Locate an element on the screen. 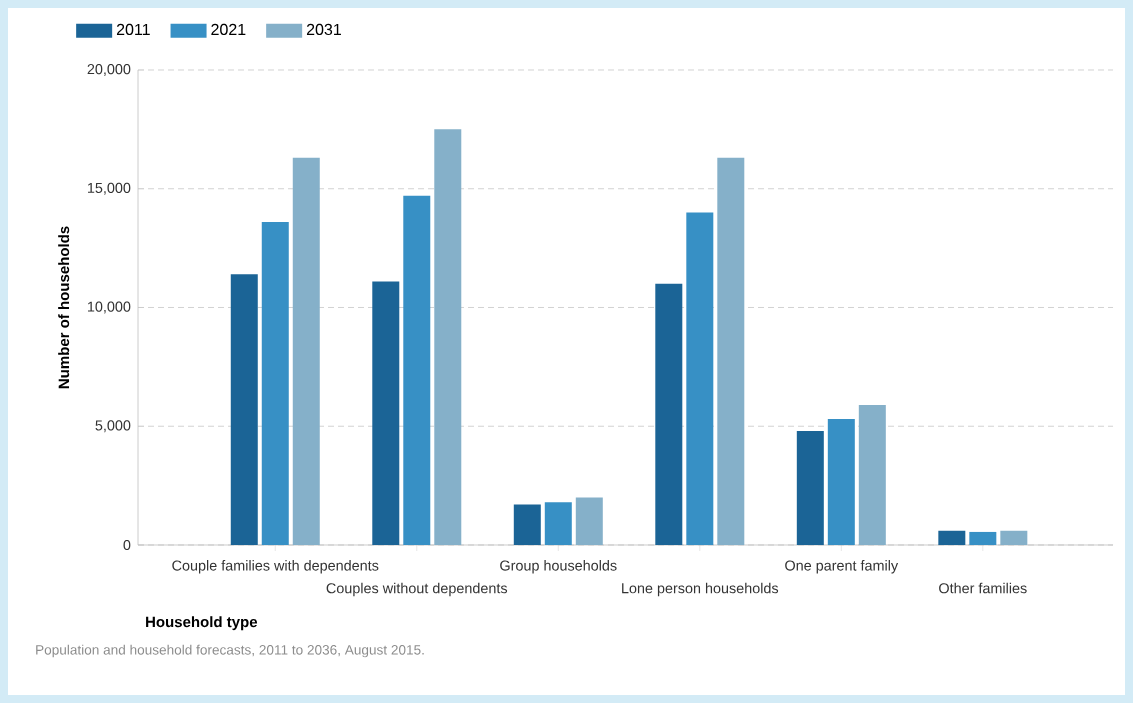  y-tick-label: 5,000 is located at coordinates (113, 426).